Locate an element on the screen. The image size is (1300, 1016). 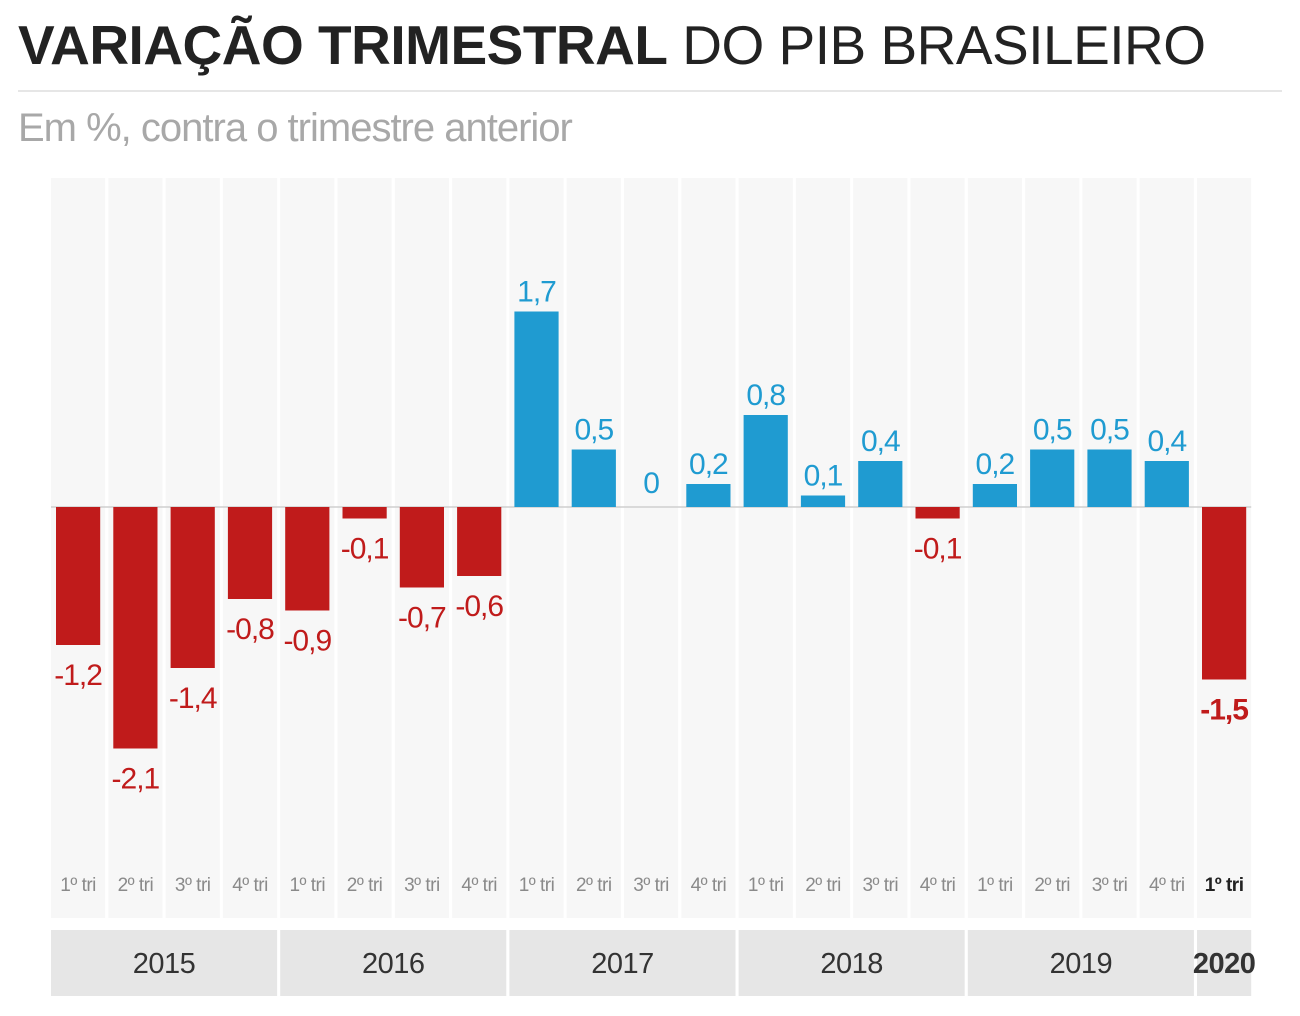
chart-subtitle: Em %, contra o trimestre anterior is located at coordinates (295, 128).